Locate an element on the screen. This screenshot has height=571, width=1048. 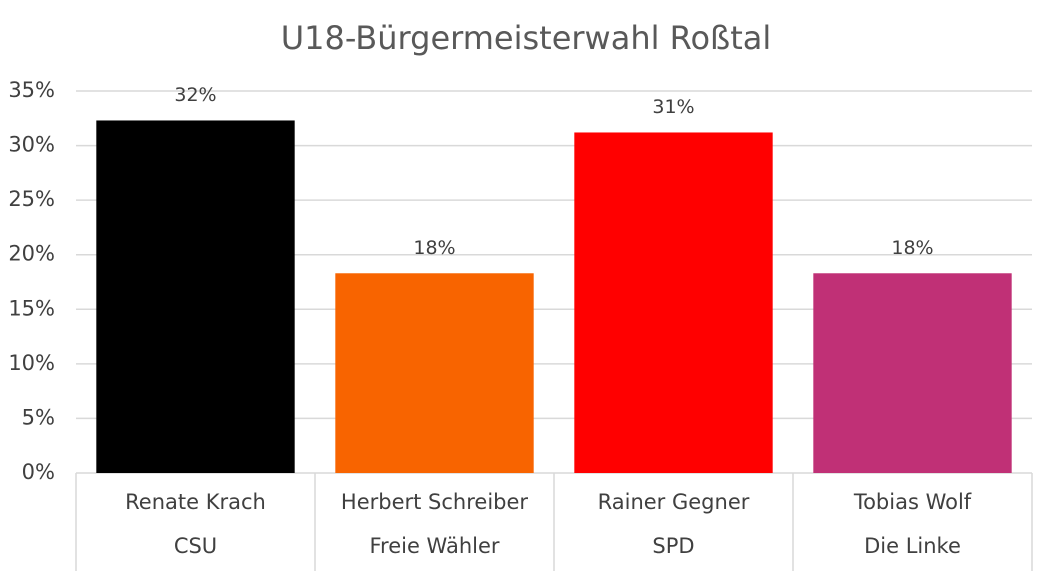
y-tick-label: 35% is located at coordinates (31, 90).